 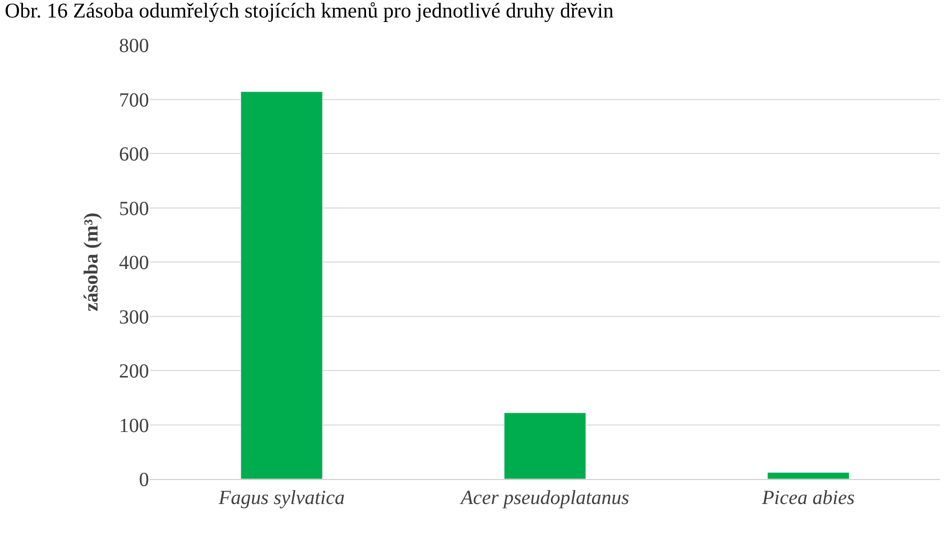 I want to click on y-tick-label: 300, so click(x=134, y=317).